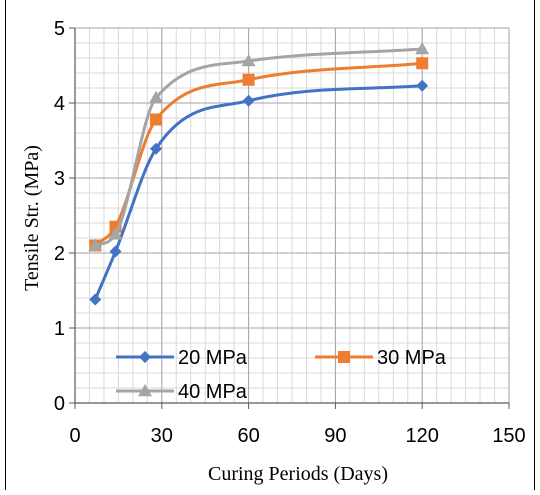 The image size is (540, 495). What do you see at coordinates (59, 404) in the screenshot?
I see `y-tick-label: 0` at bounding box center [59, 404].